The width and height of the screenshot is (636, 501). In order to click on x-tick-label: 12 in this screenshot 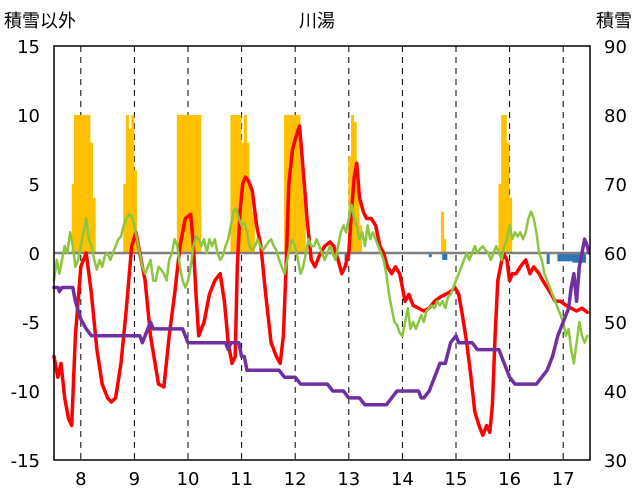, I will do `click(295, 479)`.